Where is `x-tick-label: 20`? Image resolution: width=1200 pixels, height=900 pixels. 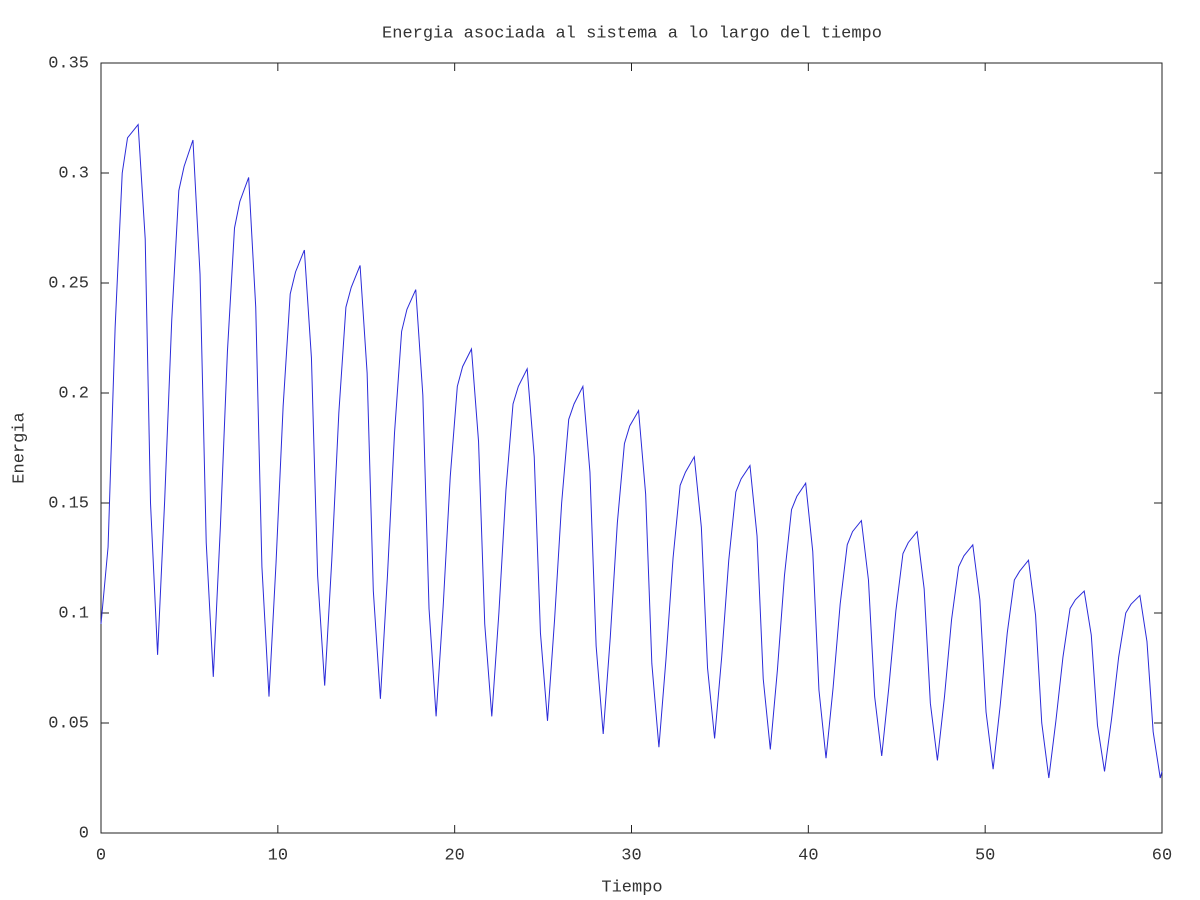 x-tick-label: 20 is located at coordinates (454, 855).